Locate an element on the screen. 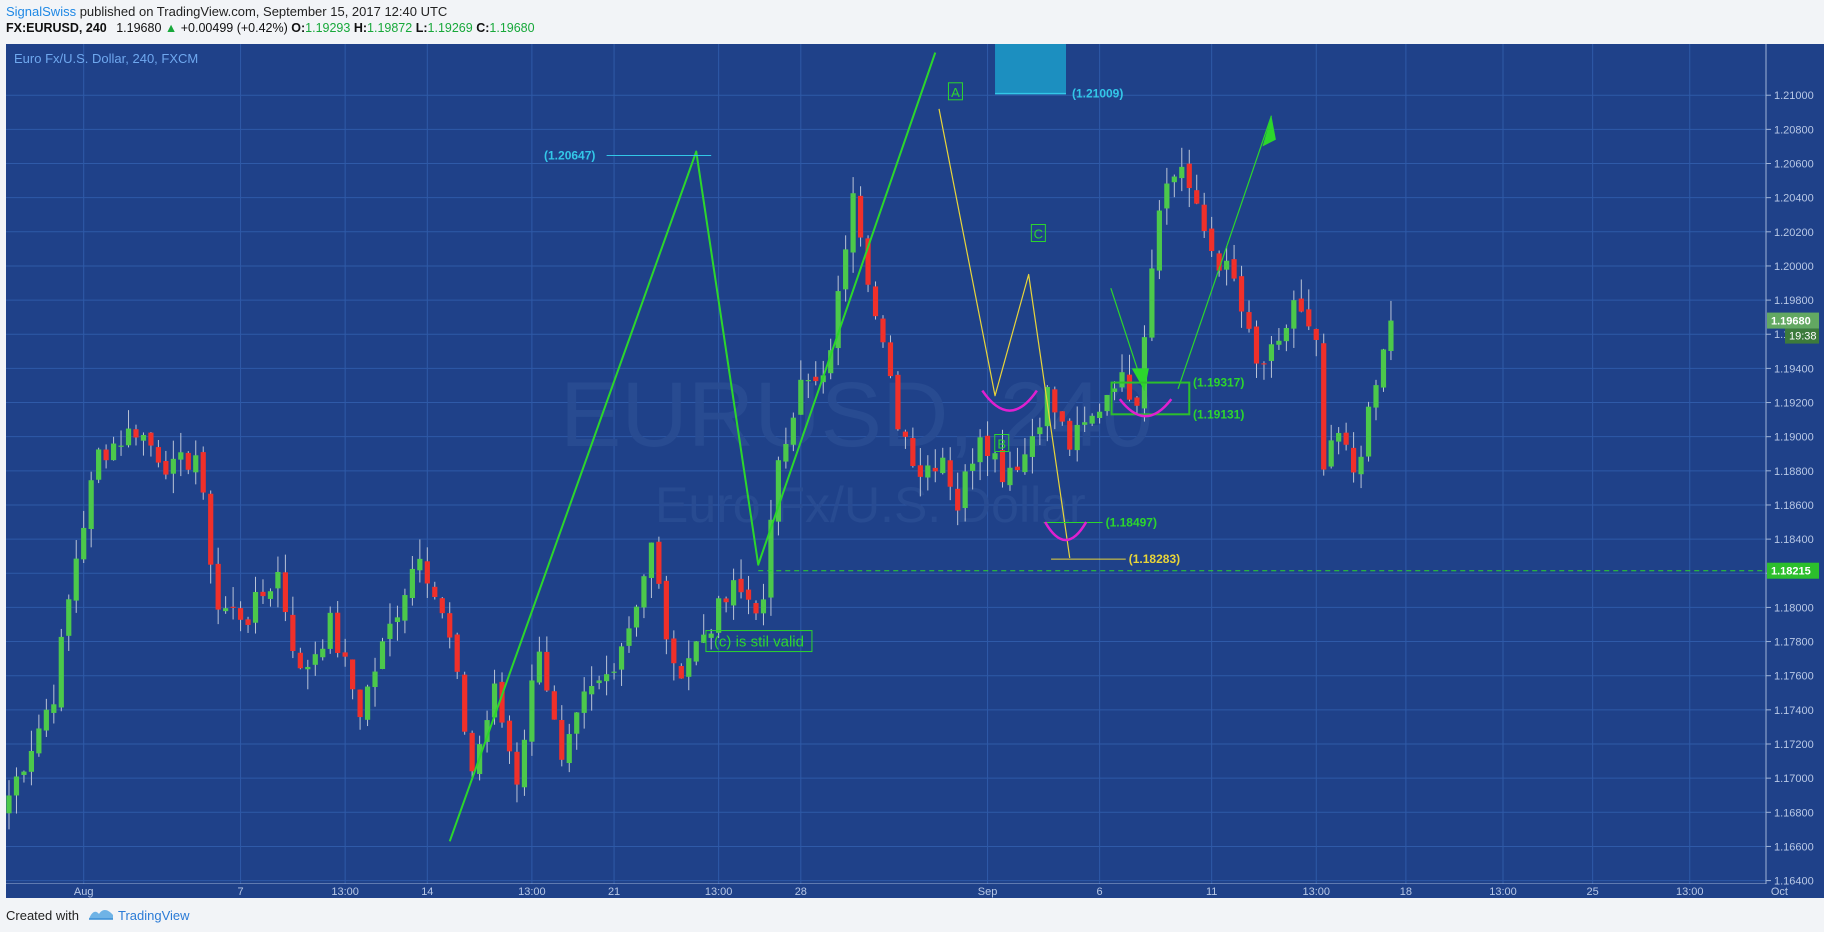 The height and width of the screenshot is (932, 1824). time-tick-label: Aug is located at coordinates (84, 892).